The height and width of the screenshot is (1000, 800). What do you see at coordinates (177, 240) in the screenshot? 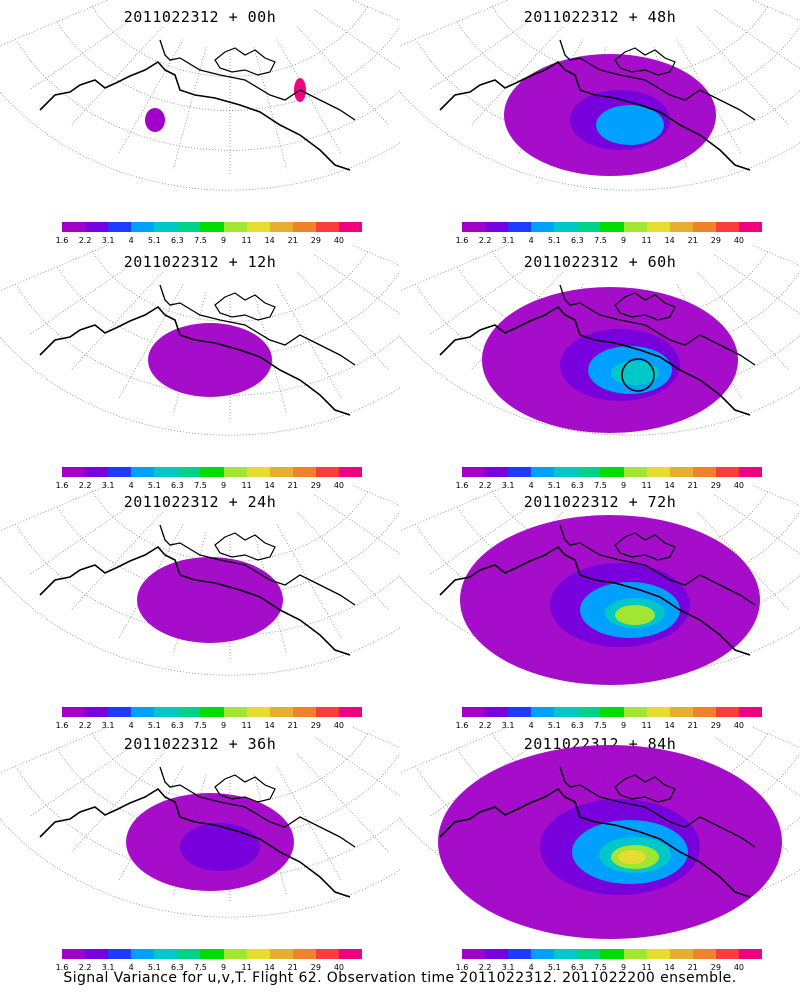
I see `colorbar-tick-label: 6.3` at bounding box center [177, 240].